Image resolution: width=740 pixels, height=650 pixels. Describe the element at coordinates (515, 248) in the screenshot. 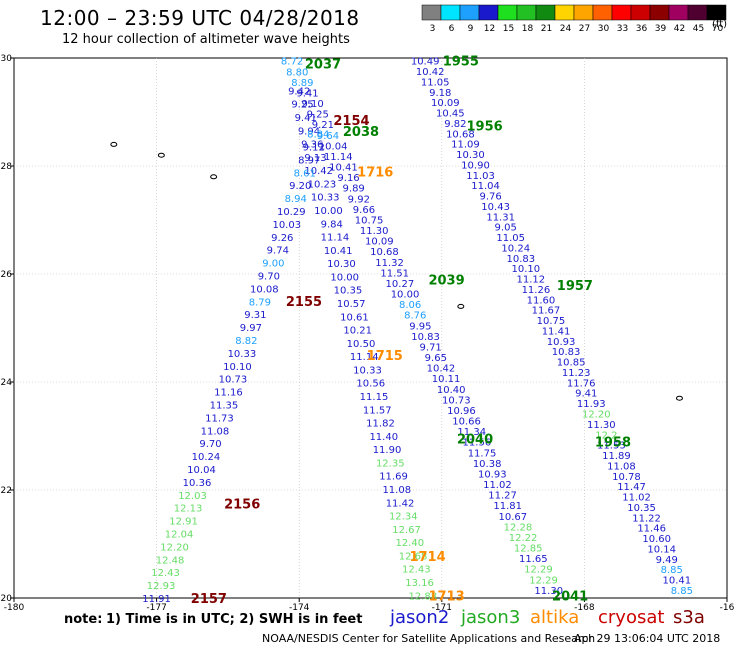

I see `swh-value: 10.24` at that location.